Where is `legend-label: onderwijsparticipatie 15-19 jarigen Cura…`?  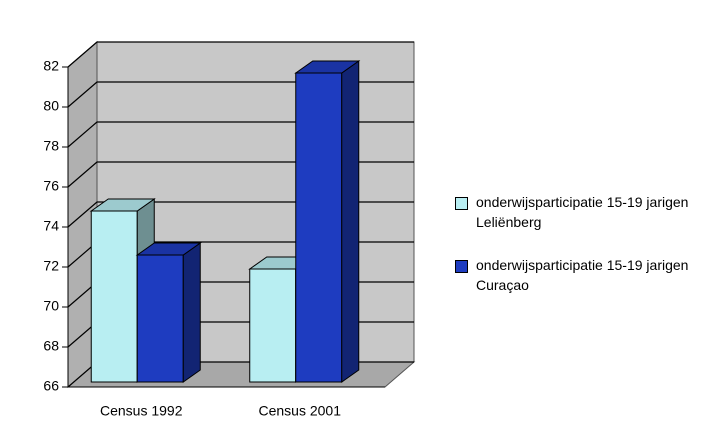
legend-label: onderwijsparticipatie 15-19 jarigen Cura… is located at coordinates (582, 275).